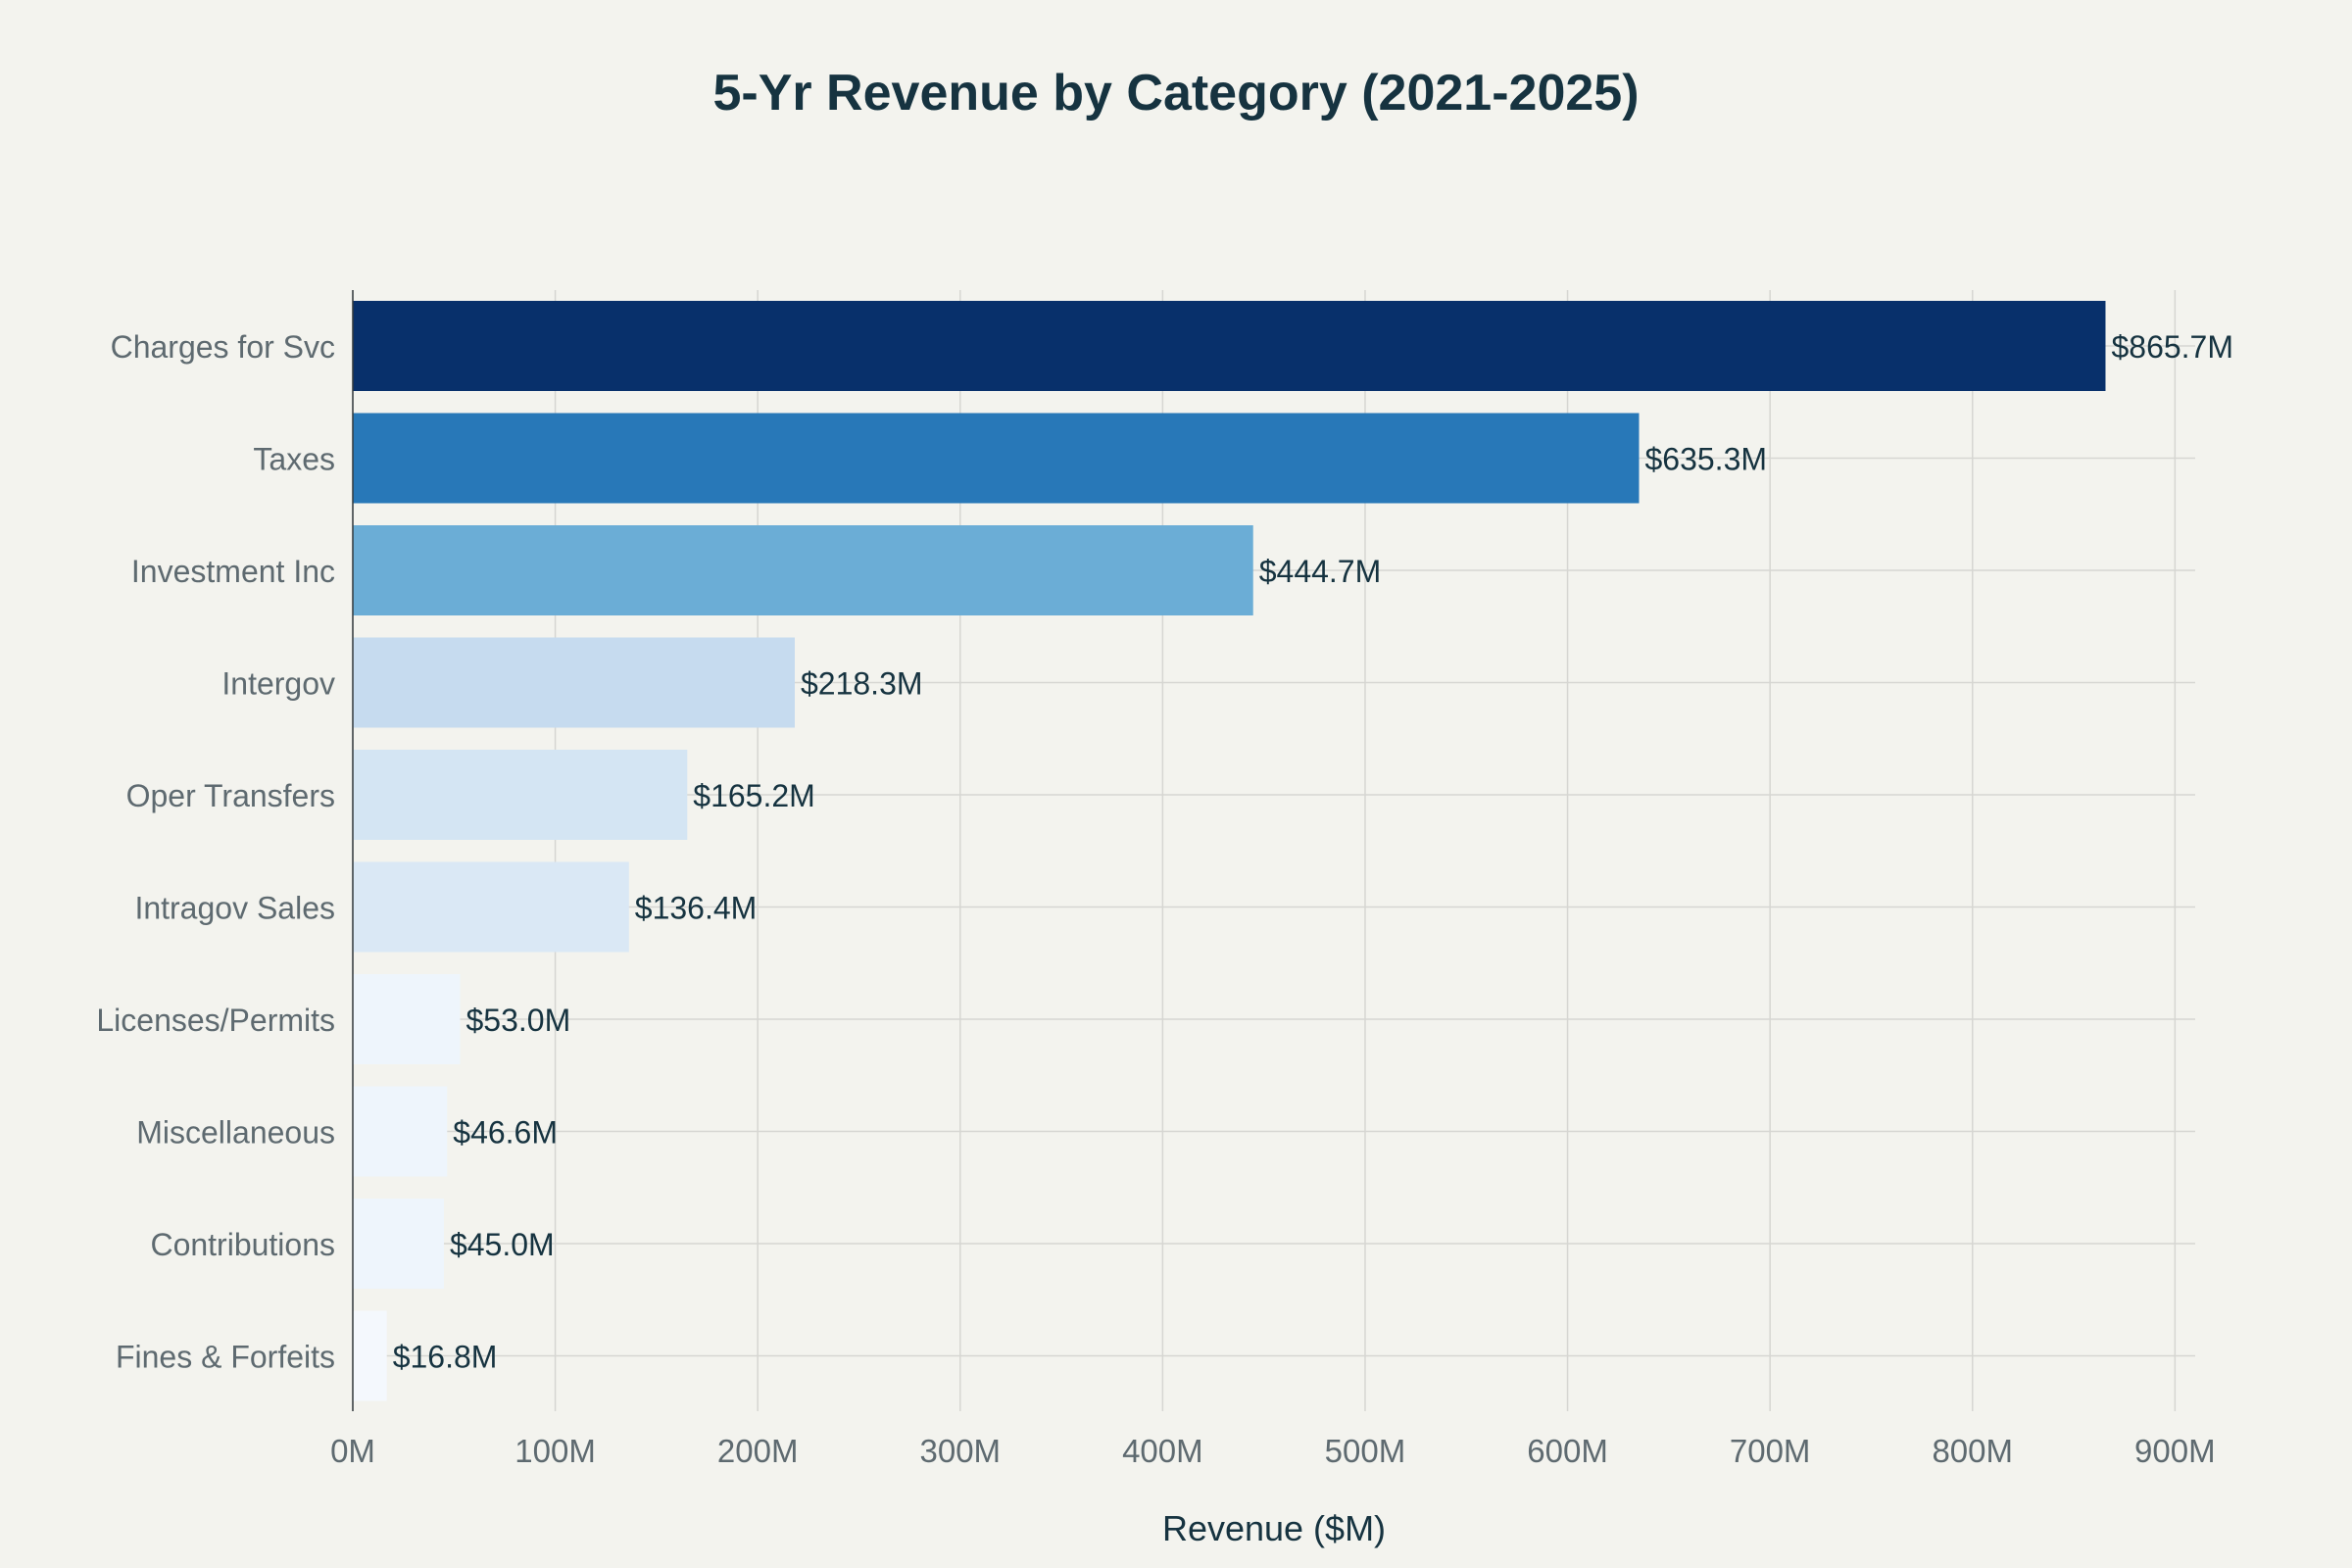  I want to click on bar-value-label: $46.6M, so click(506, 1133).